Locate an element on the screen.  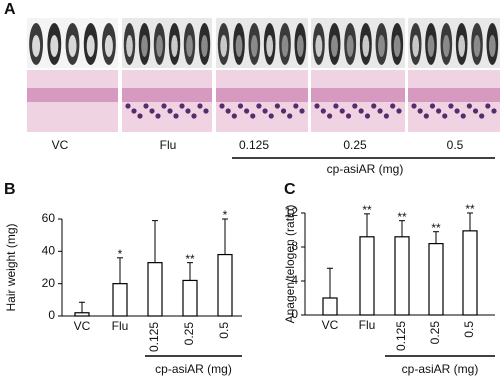
group-label: Flu is located at coordinates (168, 145).